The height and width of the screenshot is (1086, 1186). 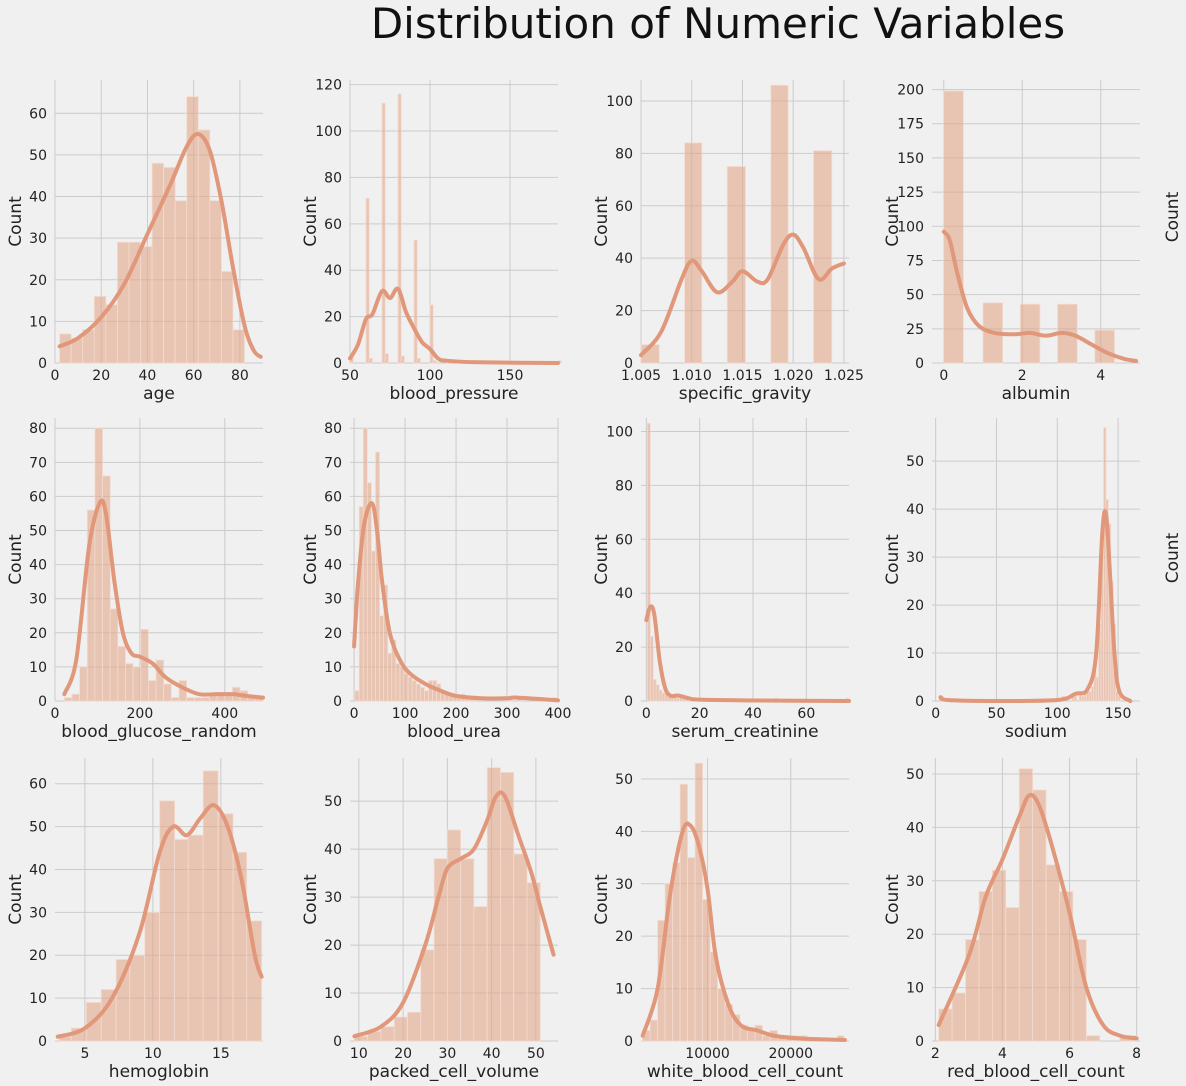 I want to click on x-tick-label: 15, so click(x=221, y=1054).